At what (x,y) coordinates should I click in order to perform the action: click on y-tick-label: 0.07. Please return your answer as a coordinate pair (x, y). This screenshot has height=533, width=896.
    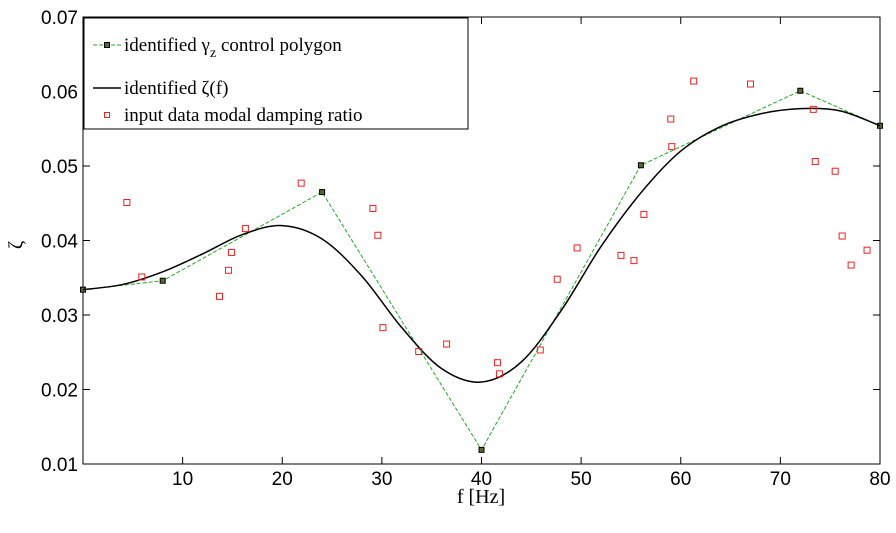
    Looking at the image, I should click on (59, 18).